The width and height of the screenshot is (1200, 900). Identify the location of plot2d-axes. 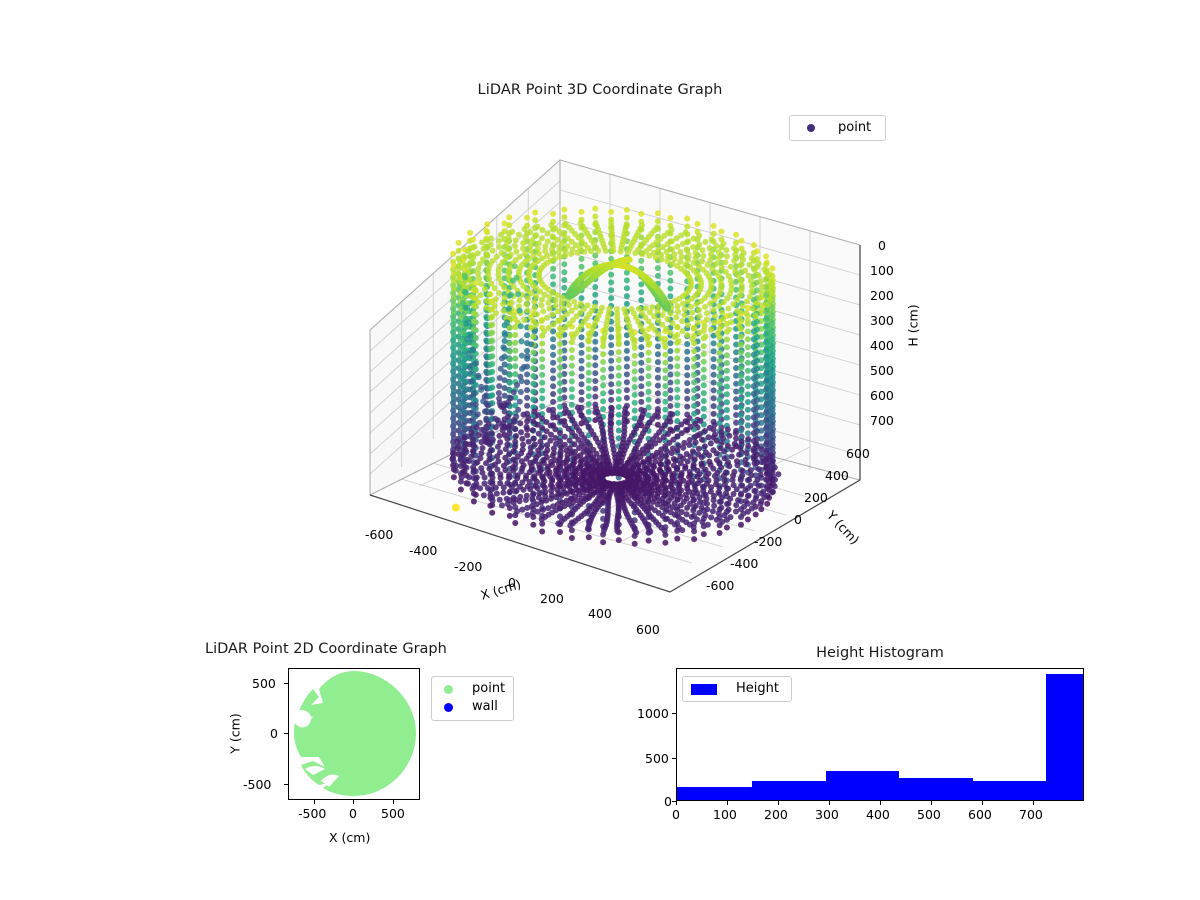
(354, 734).